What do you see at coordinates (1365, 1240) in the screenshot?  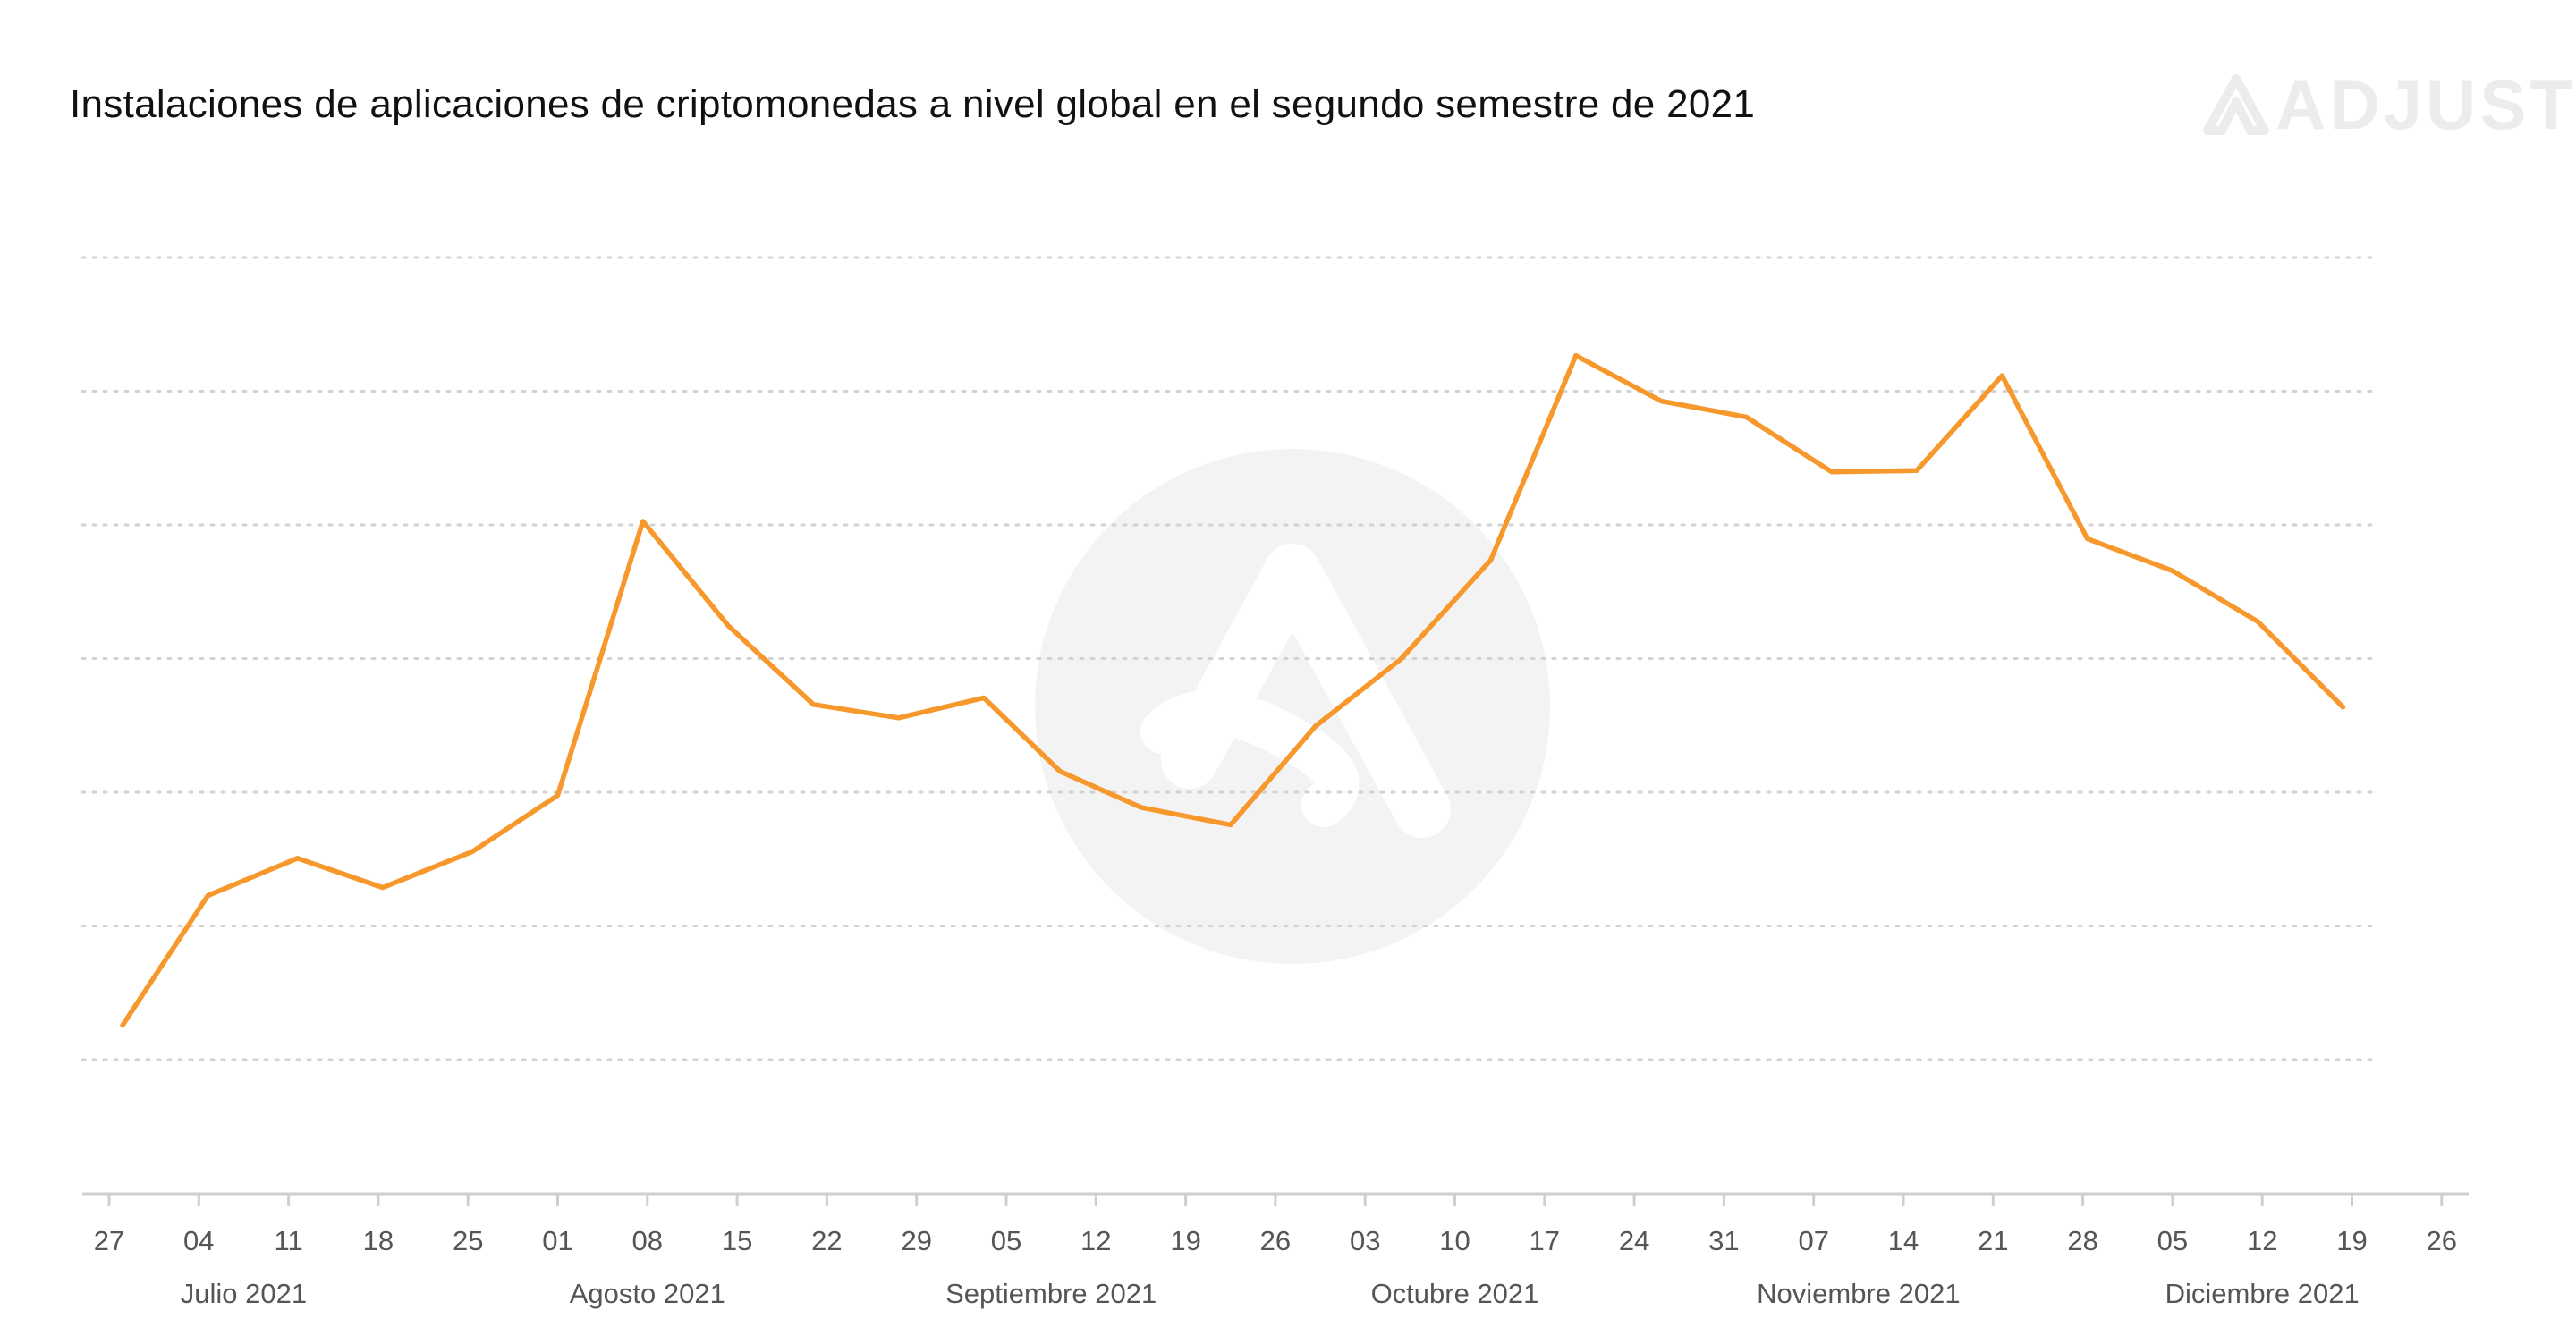 I see `x-tick-label: 03` at bounding box center [1365, 1240].